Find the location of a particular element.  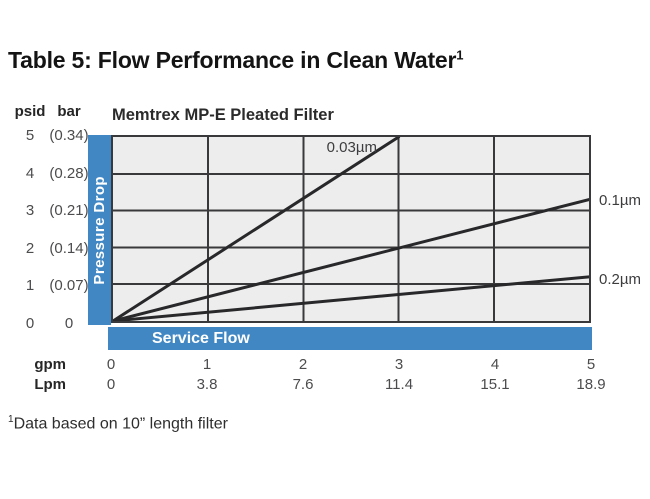

x-tick-gpm: 1 is located at coordinates (207, 364).